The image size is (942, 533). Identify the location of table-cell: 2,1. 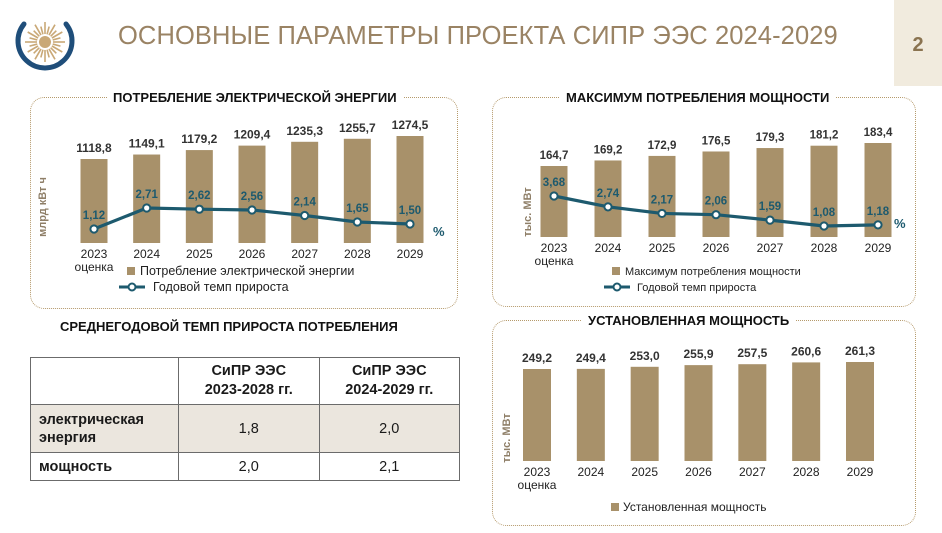
(389, 466).